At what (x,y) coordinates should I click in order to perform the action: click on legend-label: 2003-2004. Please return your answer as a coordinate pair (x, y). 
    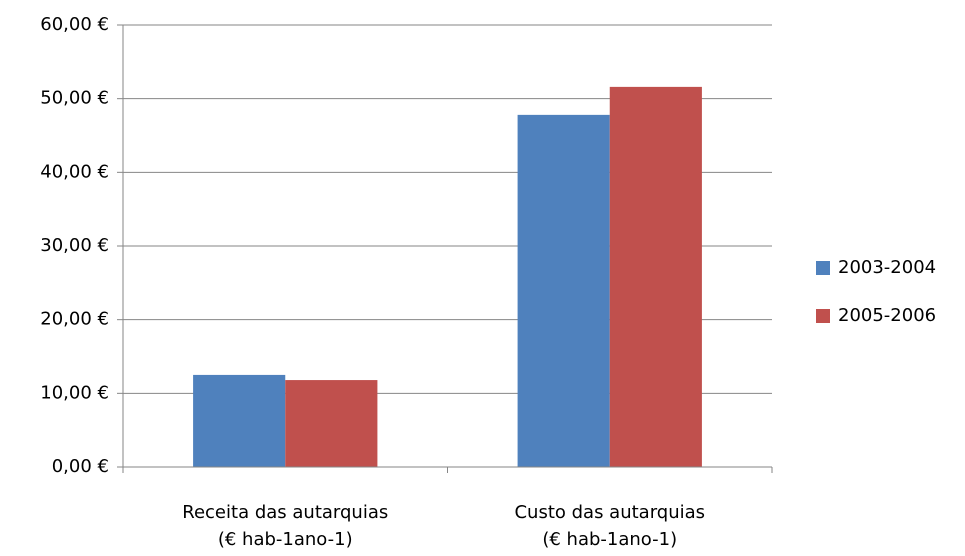
    Looking at the image, I should click on (887, 267).